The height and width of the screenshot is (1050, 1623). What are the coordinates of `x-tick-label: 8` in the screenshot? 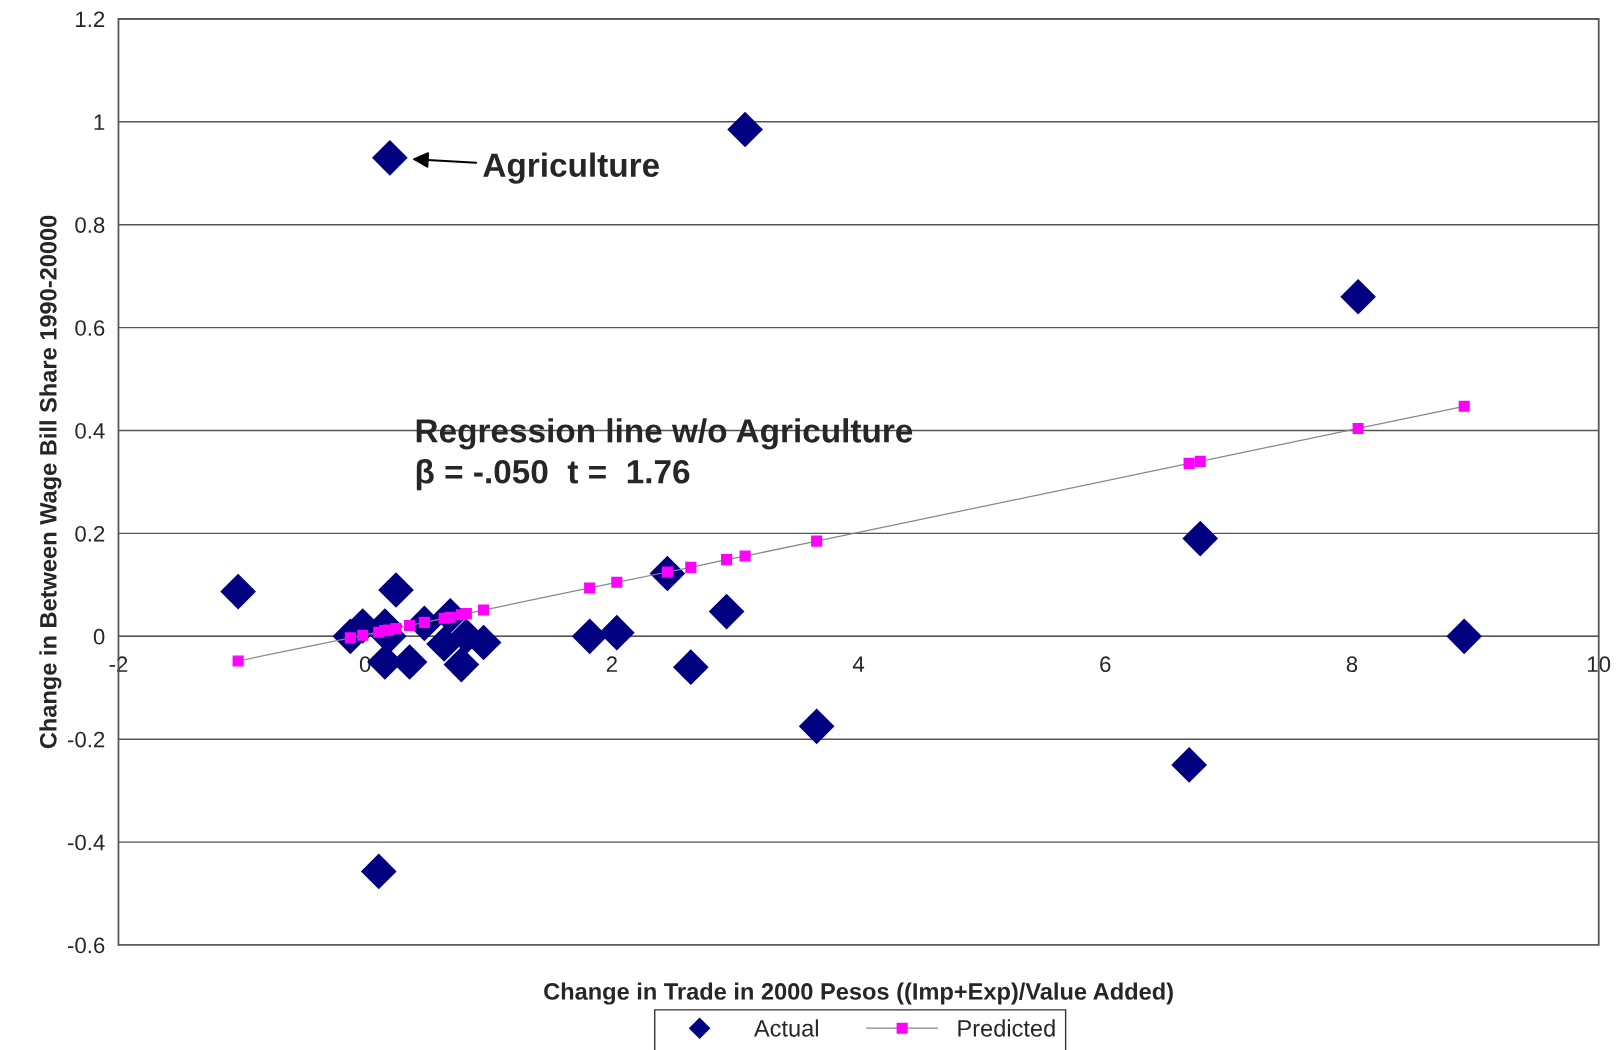 It's located at (1352, 664).